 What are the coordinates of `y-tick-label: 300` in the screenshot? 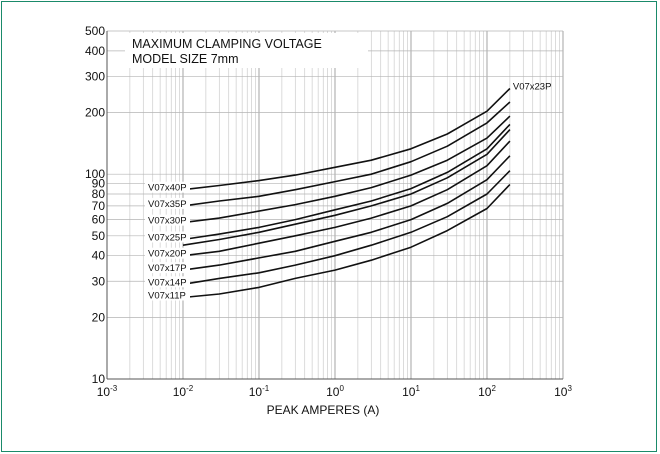 It's located at (95, 76).